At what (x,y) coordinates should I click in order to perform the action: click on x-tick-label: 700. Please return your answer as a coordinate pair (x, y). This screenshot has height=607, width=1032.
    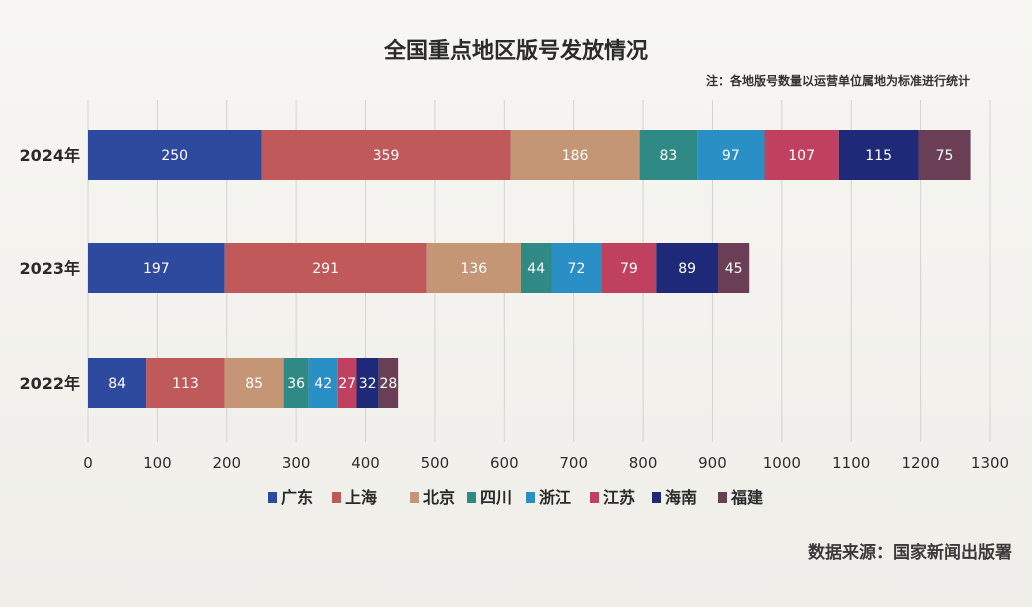
    Looking at the image, I should click on (573, 463).